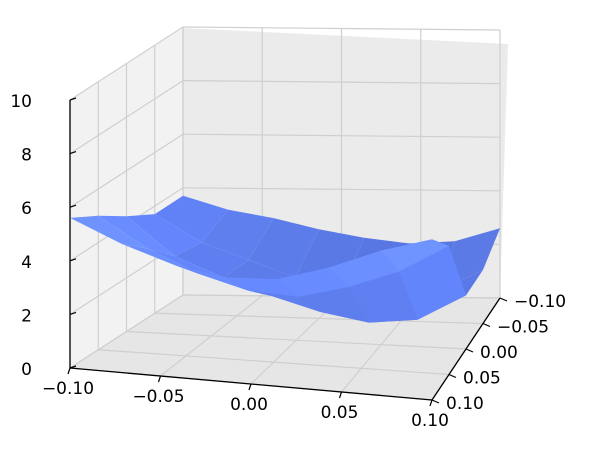 The width and height of the screenshot is (598, 458). I want to click on z-tick-label: 4, so click(26, 263).